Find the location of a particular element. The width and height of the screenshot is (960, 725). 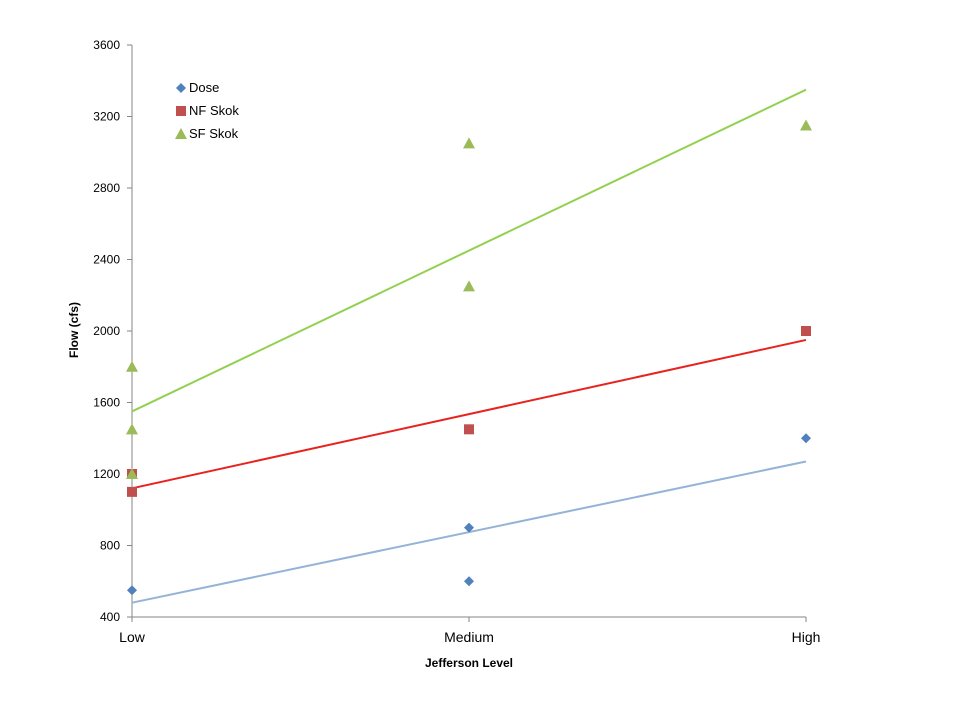

legend-label: SF Skok is located at coordinates (214, 133).